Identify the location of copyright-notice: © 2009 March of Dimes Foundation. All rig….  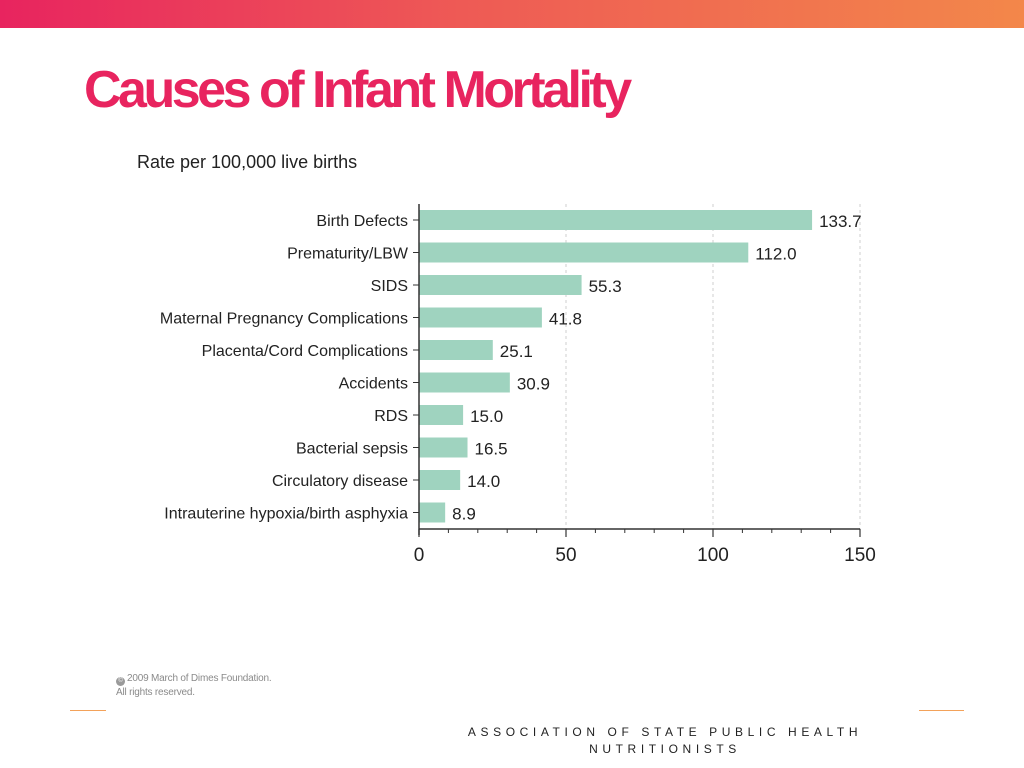
(194, 686).